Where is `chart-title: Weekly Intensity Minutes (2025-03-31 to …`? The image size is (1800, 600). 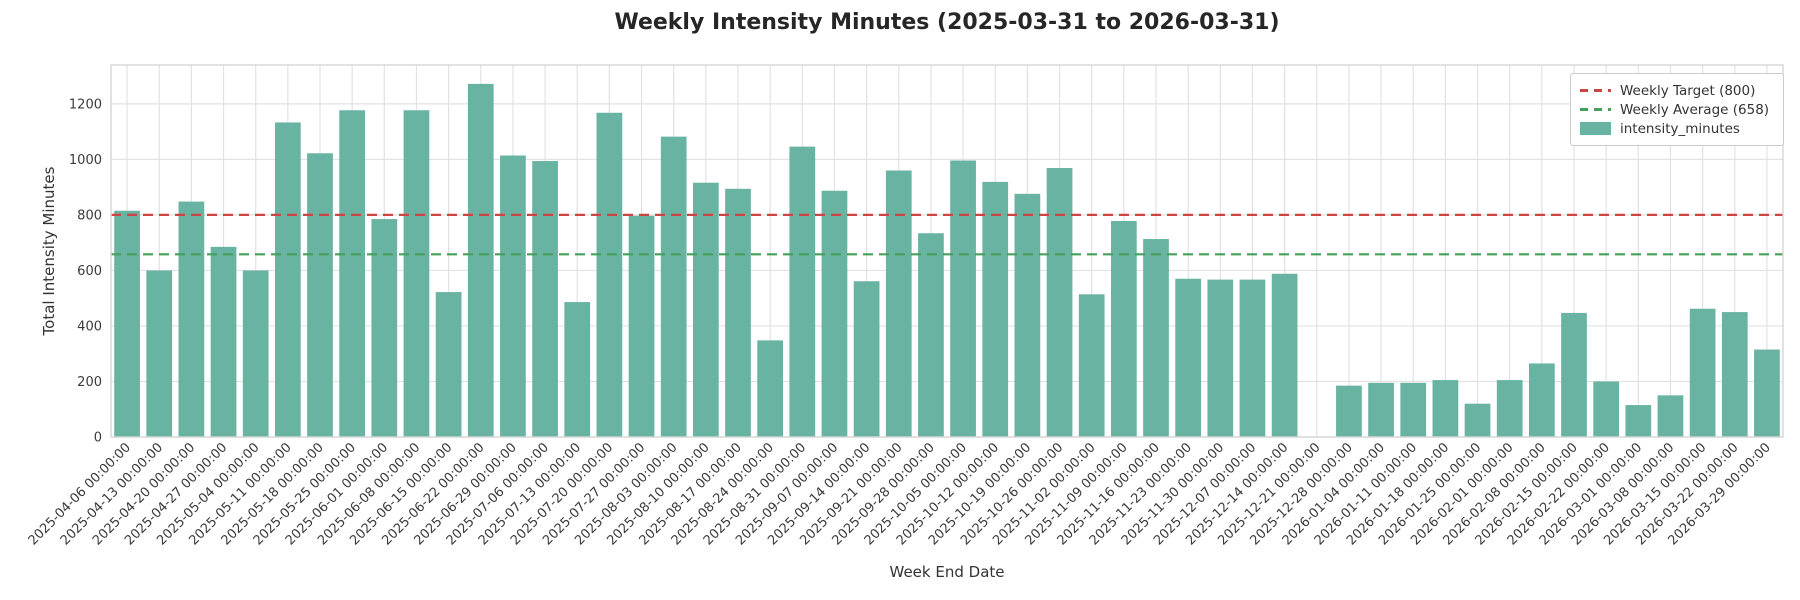
chart-title: Weekly Intensity Minutes (2025-03-31 to … is located at coordinates (947, 22).